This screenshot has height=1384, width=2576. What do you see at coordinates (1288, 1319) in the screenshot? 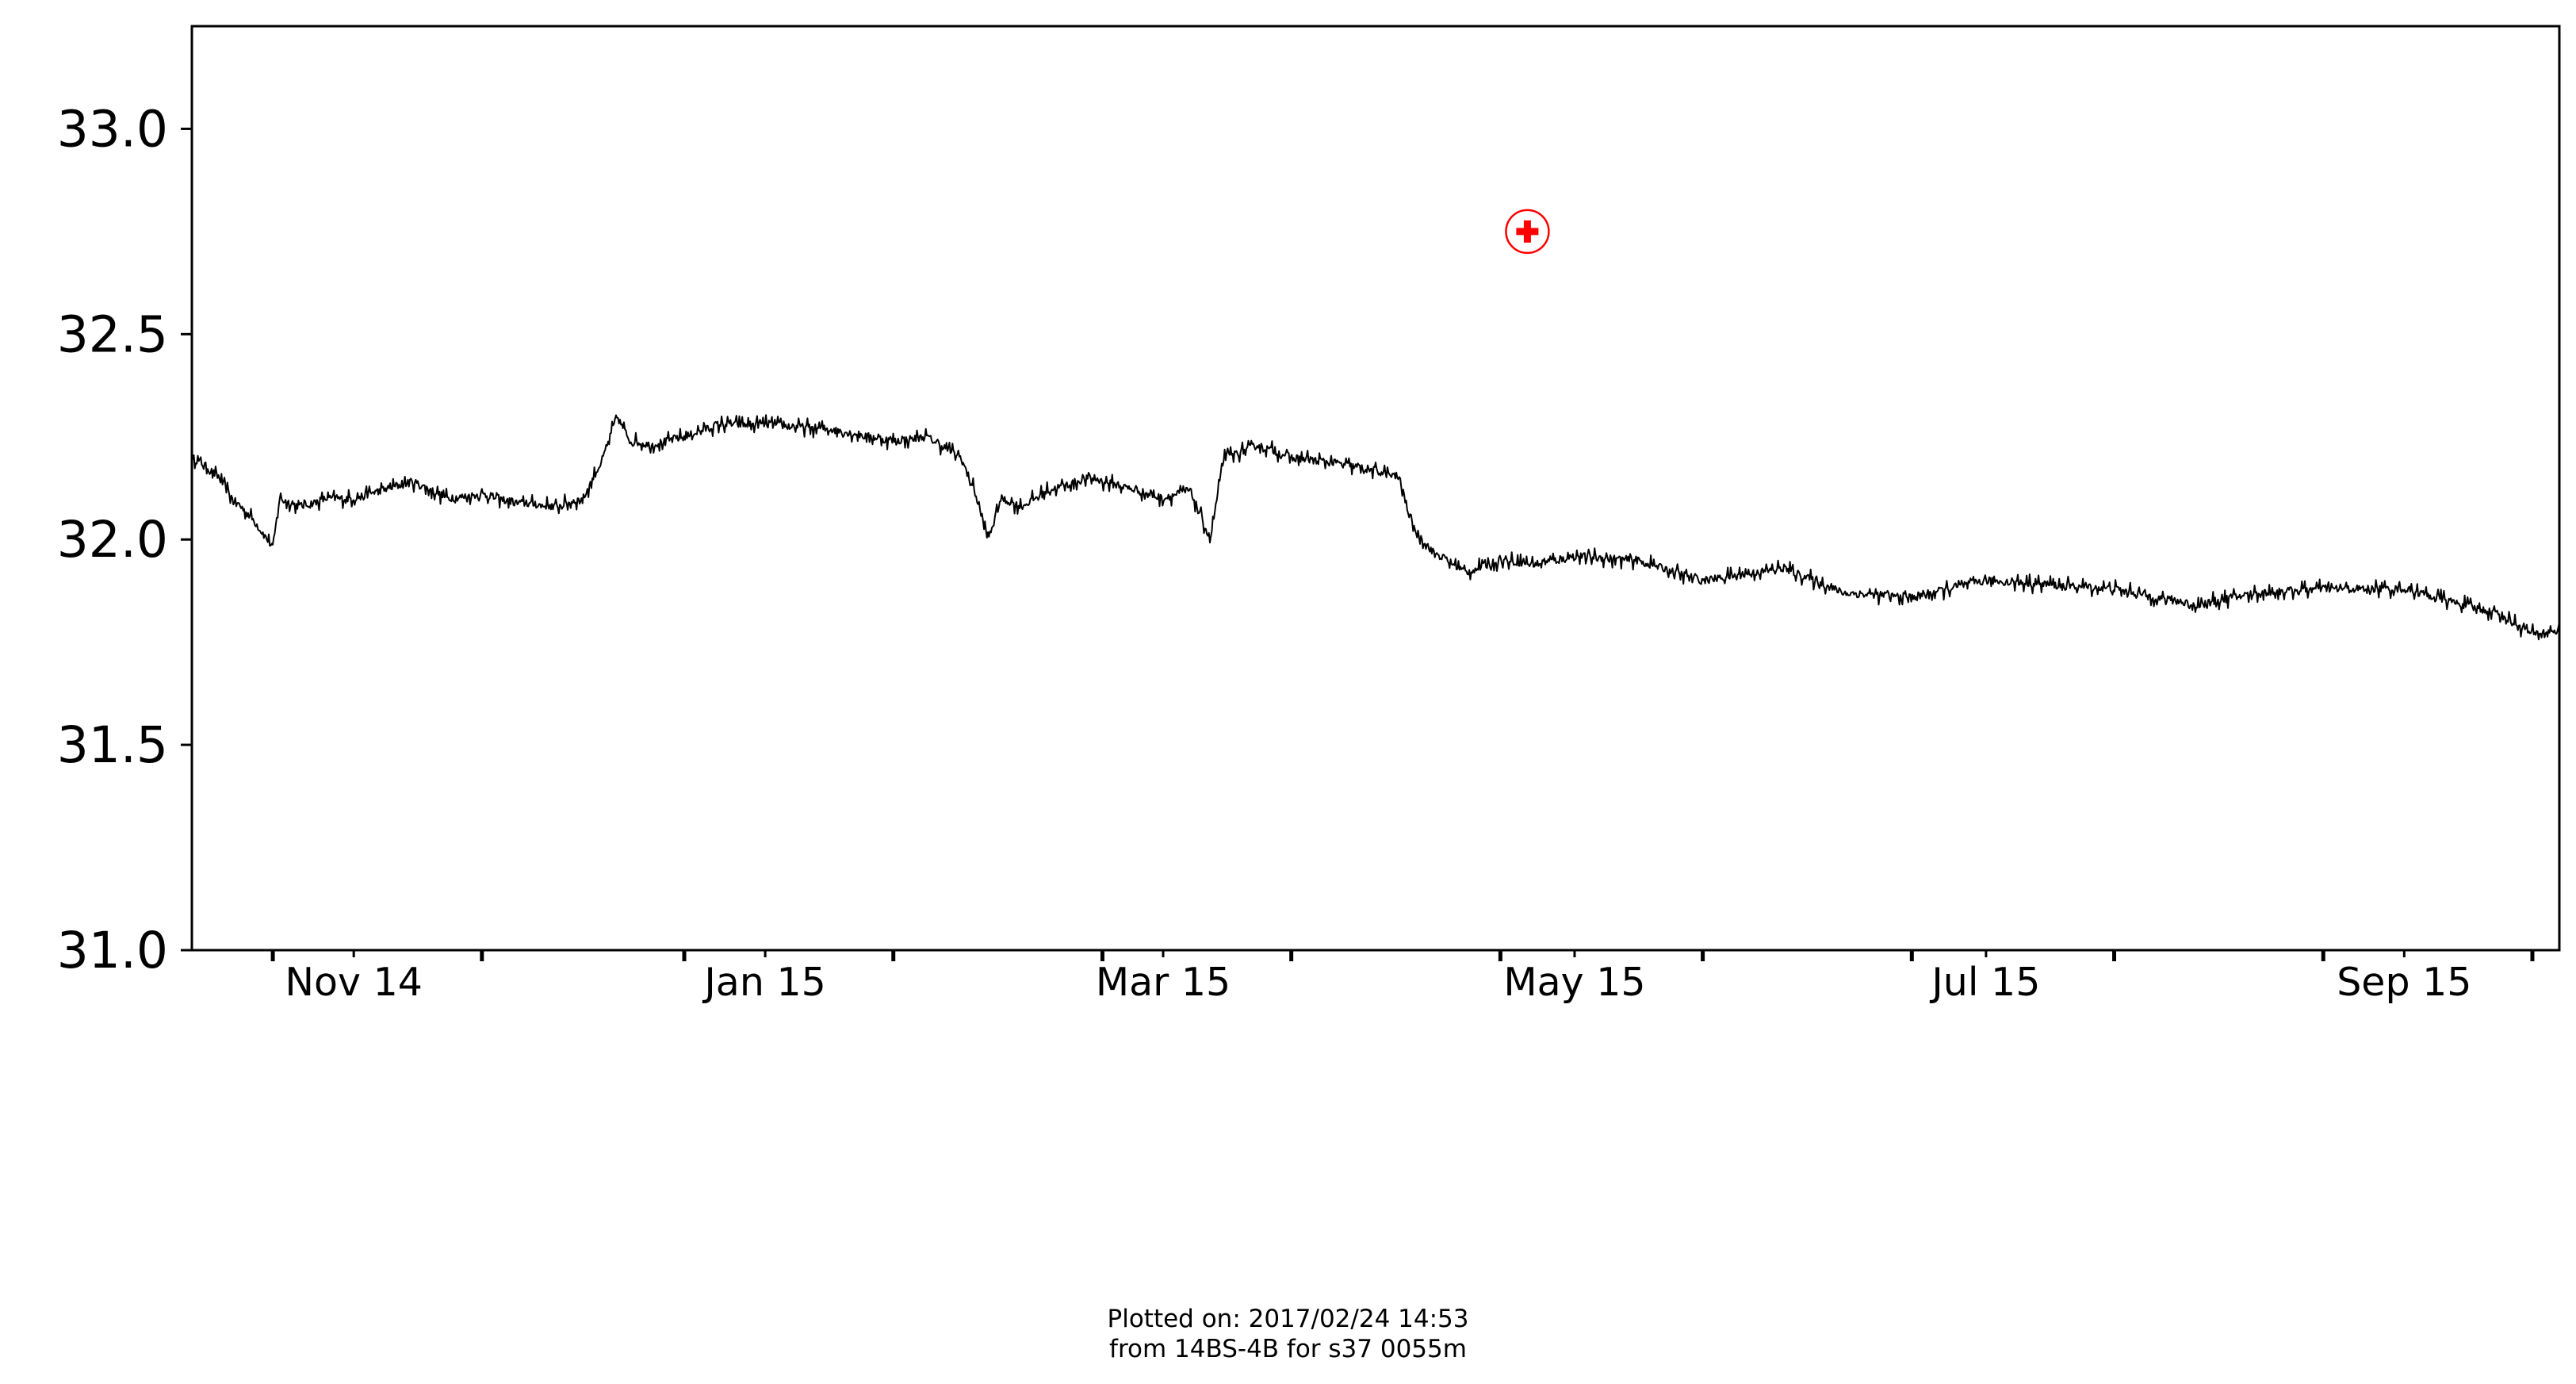
I see `plot-footer-line-1: Plotted on: 2017/02/24 14:53` at bounding box center [1288, 1319].